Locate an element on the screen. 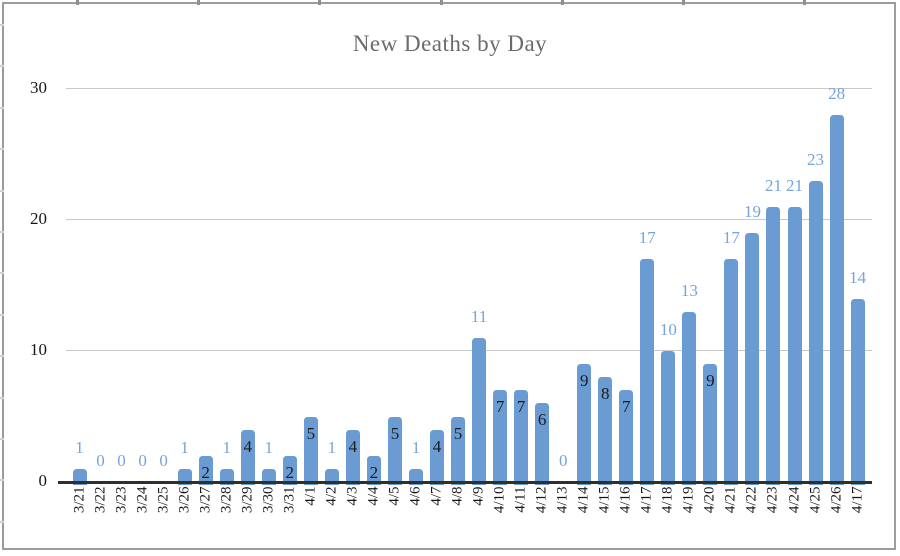 This screenshot has width=900, height=556. y-axis-label: 10 is located at coordinates (38, 349).